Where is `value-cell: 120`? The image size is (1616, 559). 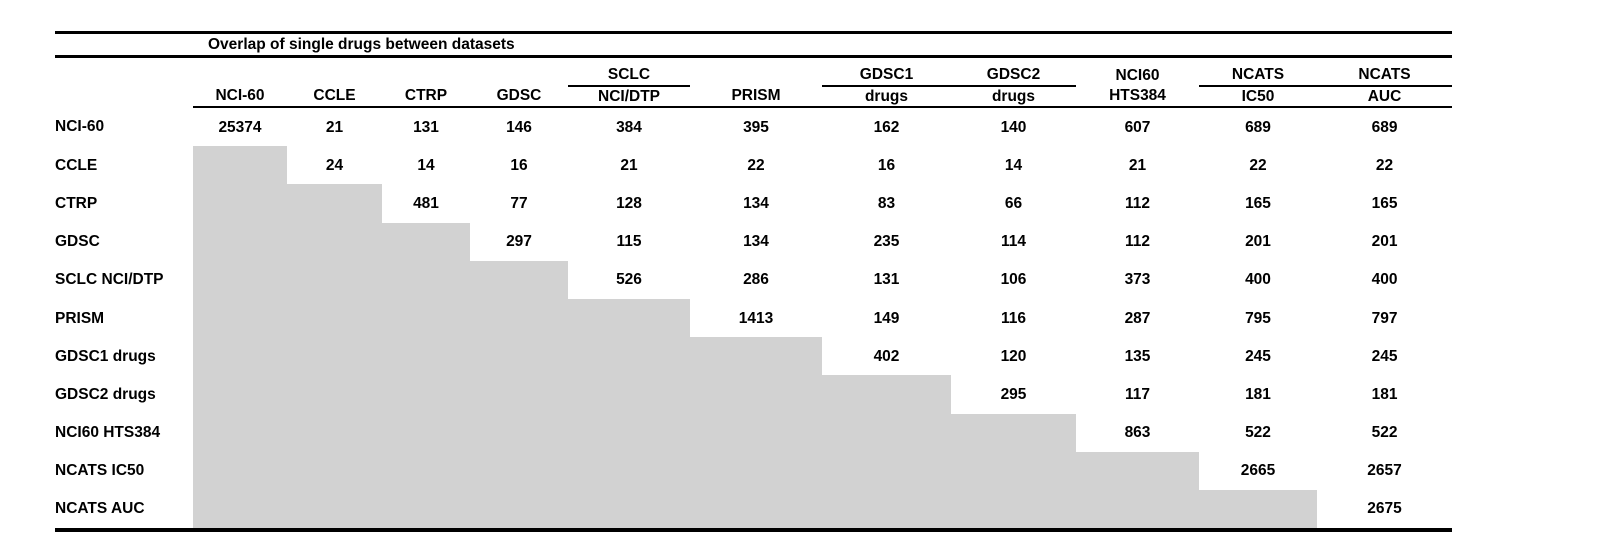 value-cell: 120 is located at coordinates (1013, 356).